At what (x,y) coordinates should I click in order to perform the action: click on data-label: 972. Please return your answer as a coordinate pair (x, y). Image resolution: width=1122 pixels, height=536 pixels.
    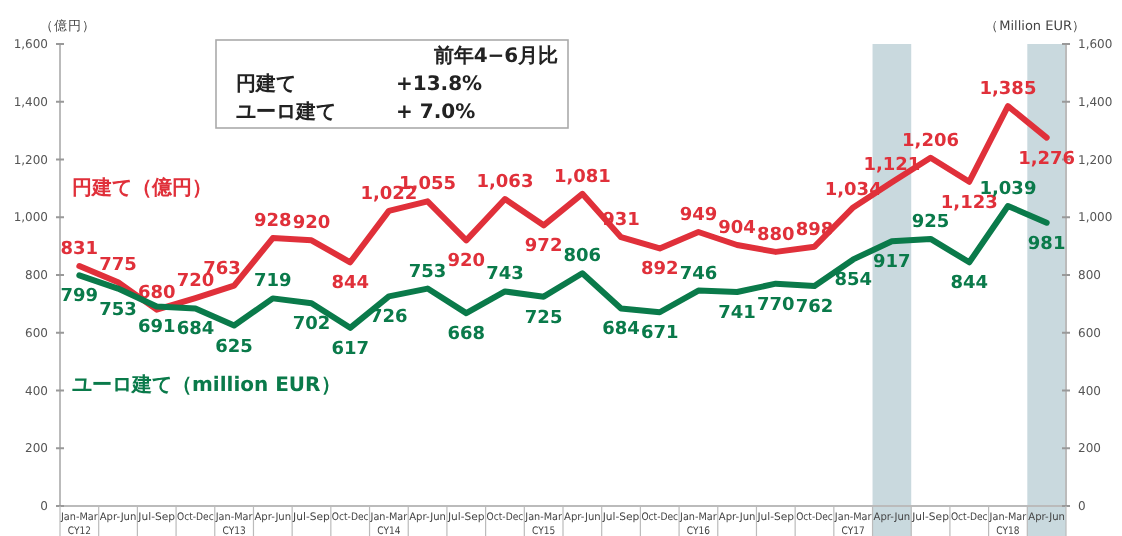
    Looking at the image, I should click on (543, 247).